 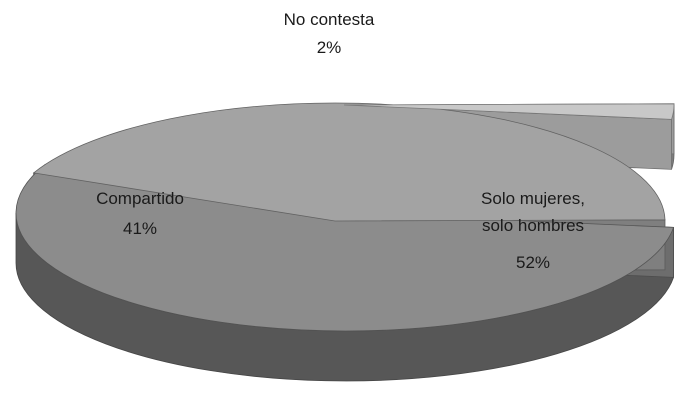 What do you see at coordinates (329, 47) in the screenshot?
I see `slice-value-label: 2%` at bounding box center [329, 47].